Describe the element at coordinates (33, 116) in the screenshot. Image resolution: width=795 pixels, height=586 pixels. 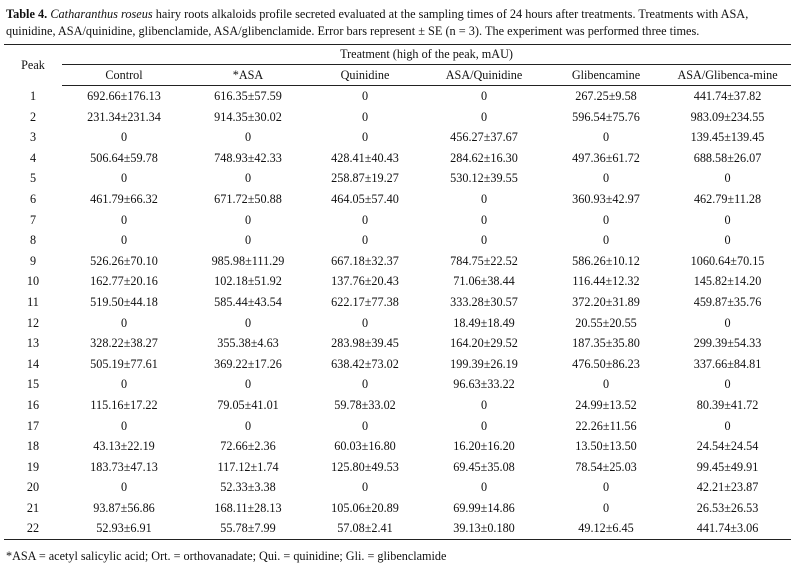
I see `peak-cell: 2` at that location.